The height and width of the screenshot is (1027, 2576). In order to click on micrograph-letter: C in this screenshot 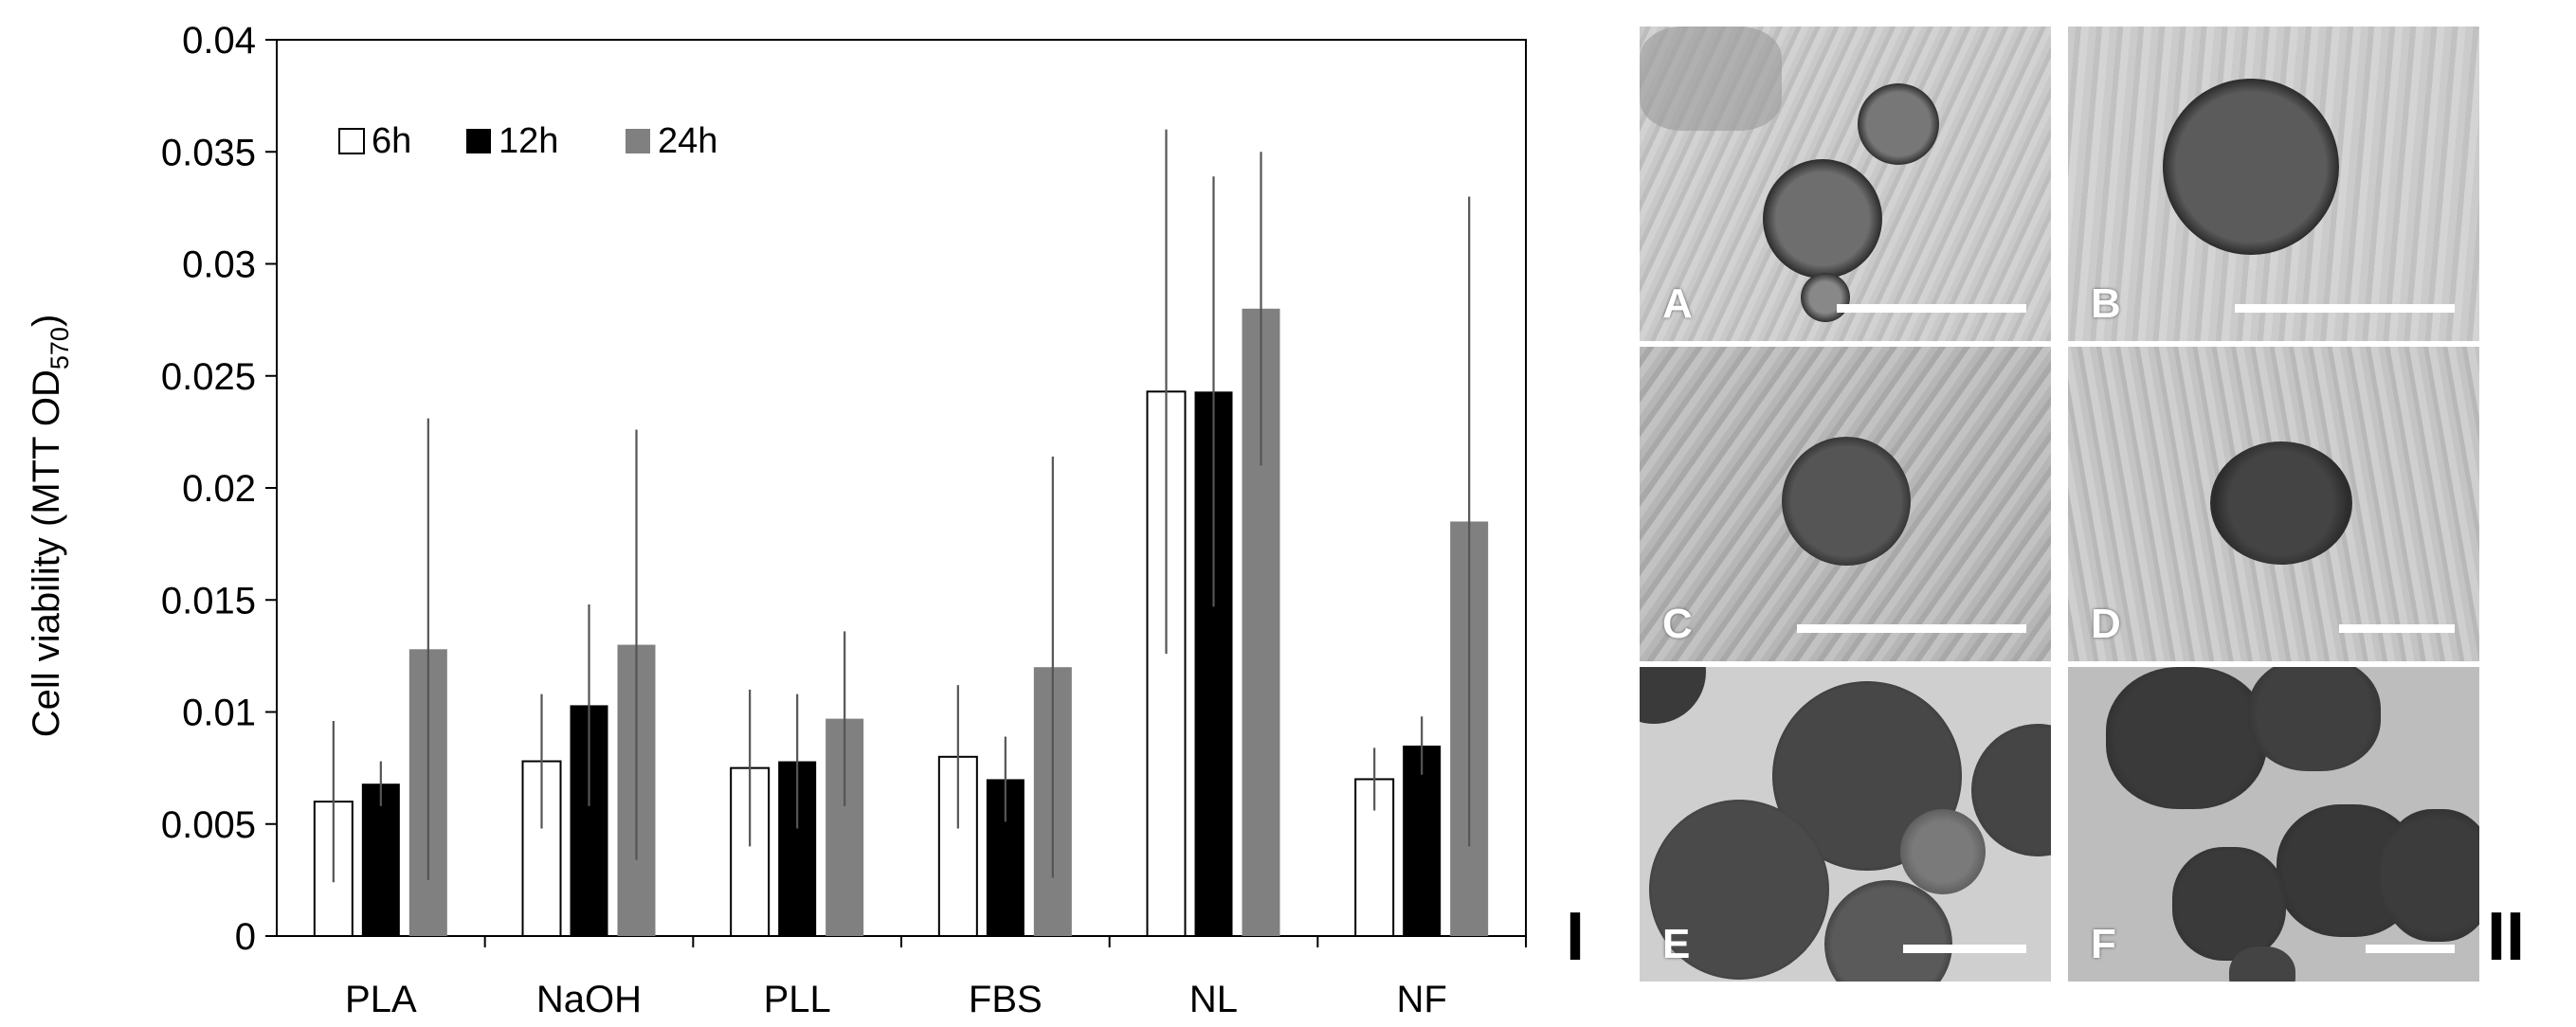, I will do `click(1677, 624)`.